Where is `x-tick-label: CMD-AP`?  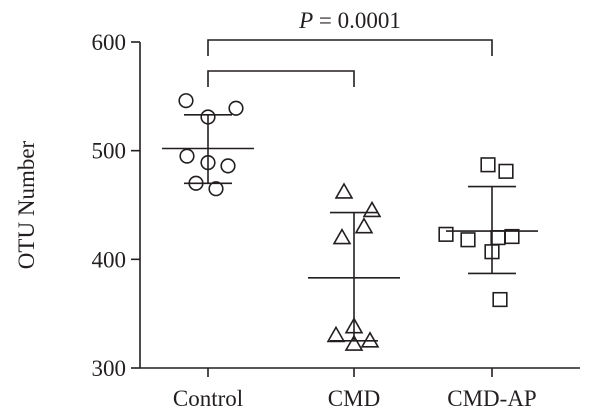 x-tick-label: CMD-AP is located at coordinates (491, 398).